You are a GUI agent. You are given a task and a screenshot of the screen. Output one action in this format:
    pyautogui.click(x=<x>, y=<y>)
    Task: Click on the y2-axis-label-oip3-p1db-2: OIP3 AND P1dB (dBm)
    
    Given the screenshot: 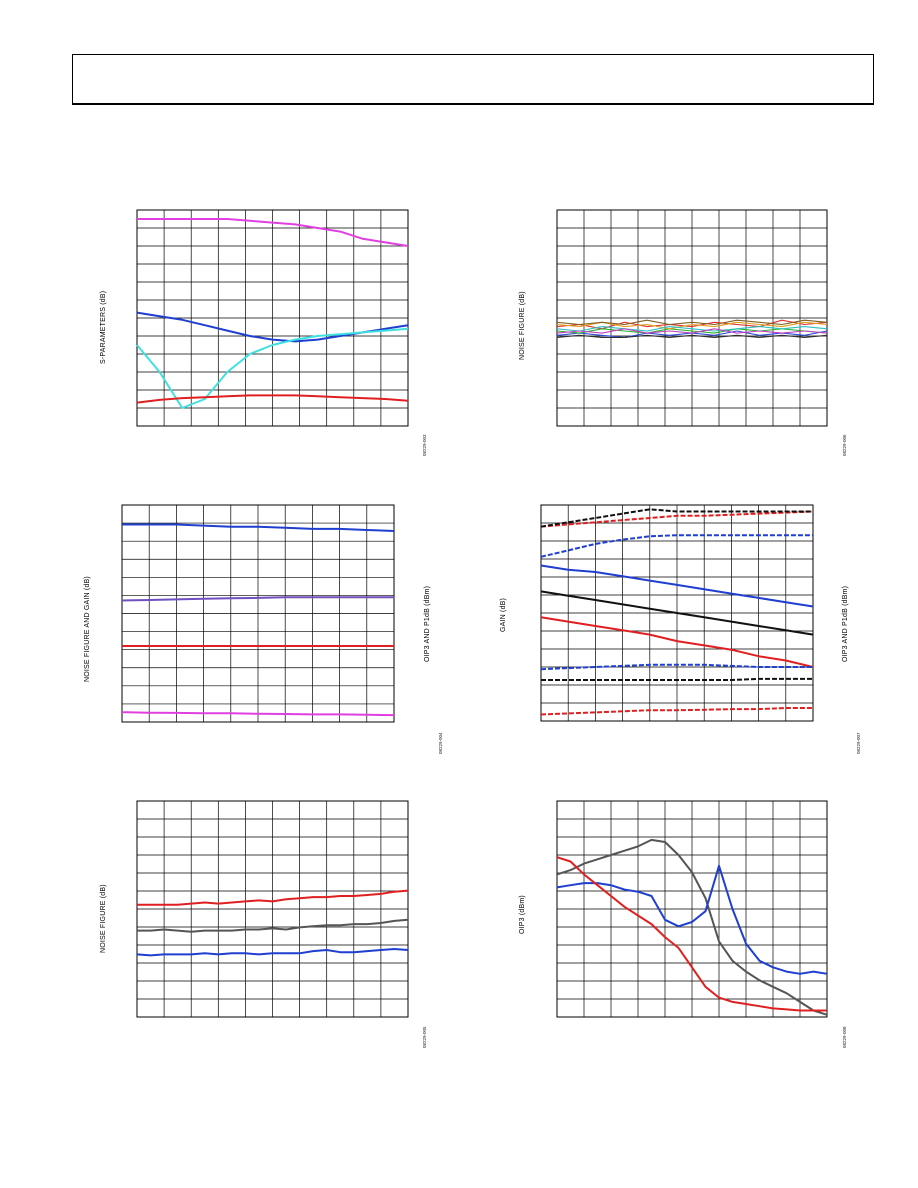 What is the action you would take?
    pyautogui.click(x=845, y=623)
    